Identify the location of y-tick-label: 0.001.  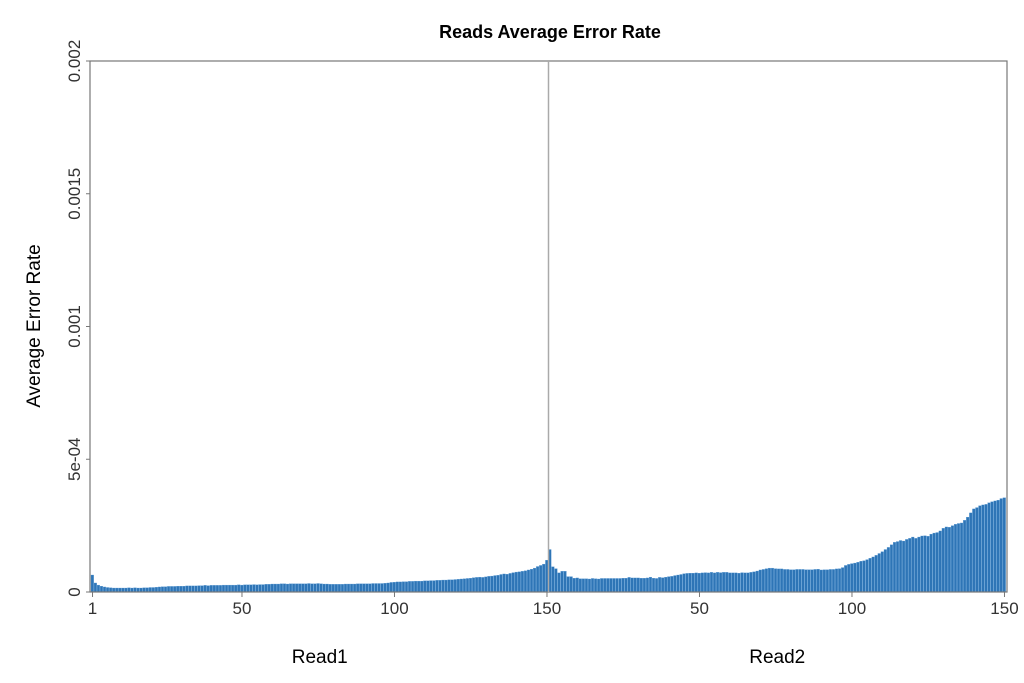
(74, 326).